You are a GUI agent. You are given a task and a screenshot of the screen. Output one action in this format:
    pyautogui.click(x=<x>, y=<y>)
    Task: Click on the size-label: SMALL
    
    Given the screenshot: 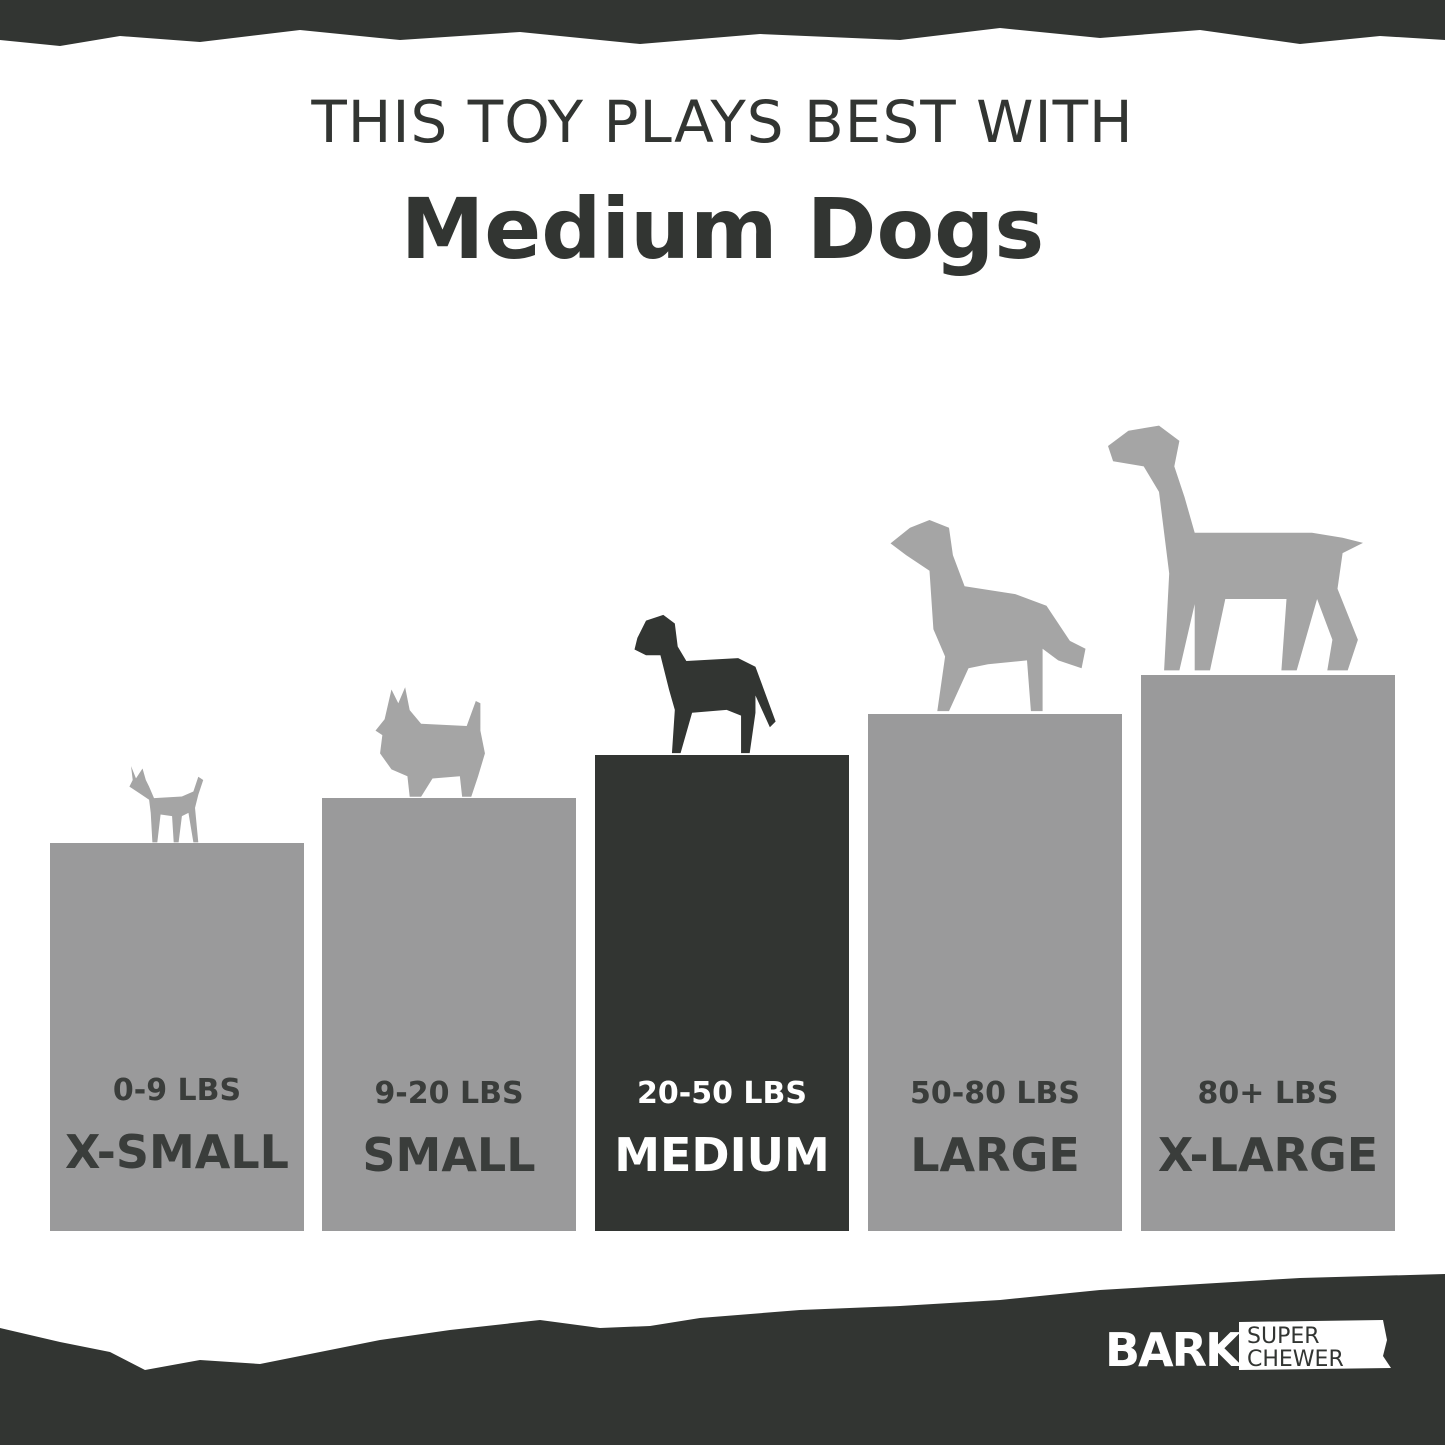 What is the action you would take?
    pyautogui.click(x=449, y=1155)
    